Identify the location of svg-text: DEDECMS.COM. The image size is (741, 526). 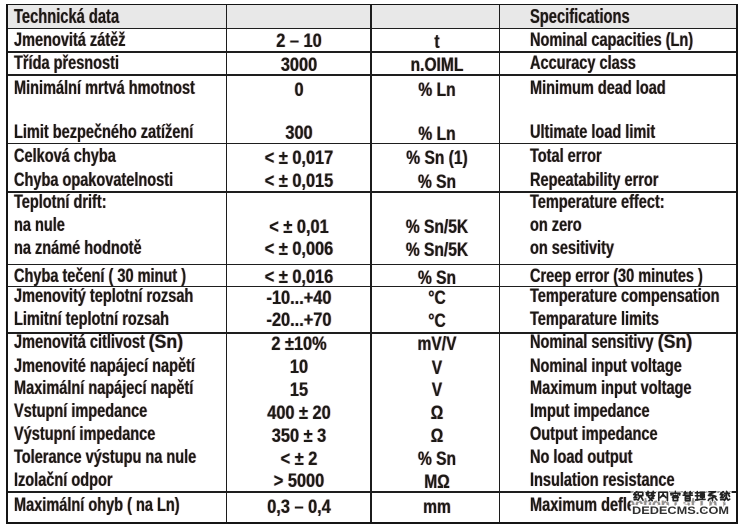
(680, 511).